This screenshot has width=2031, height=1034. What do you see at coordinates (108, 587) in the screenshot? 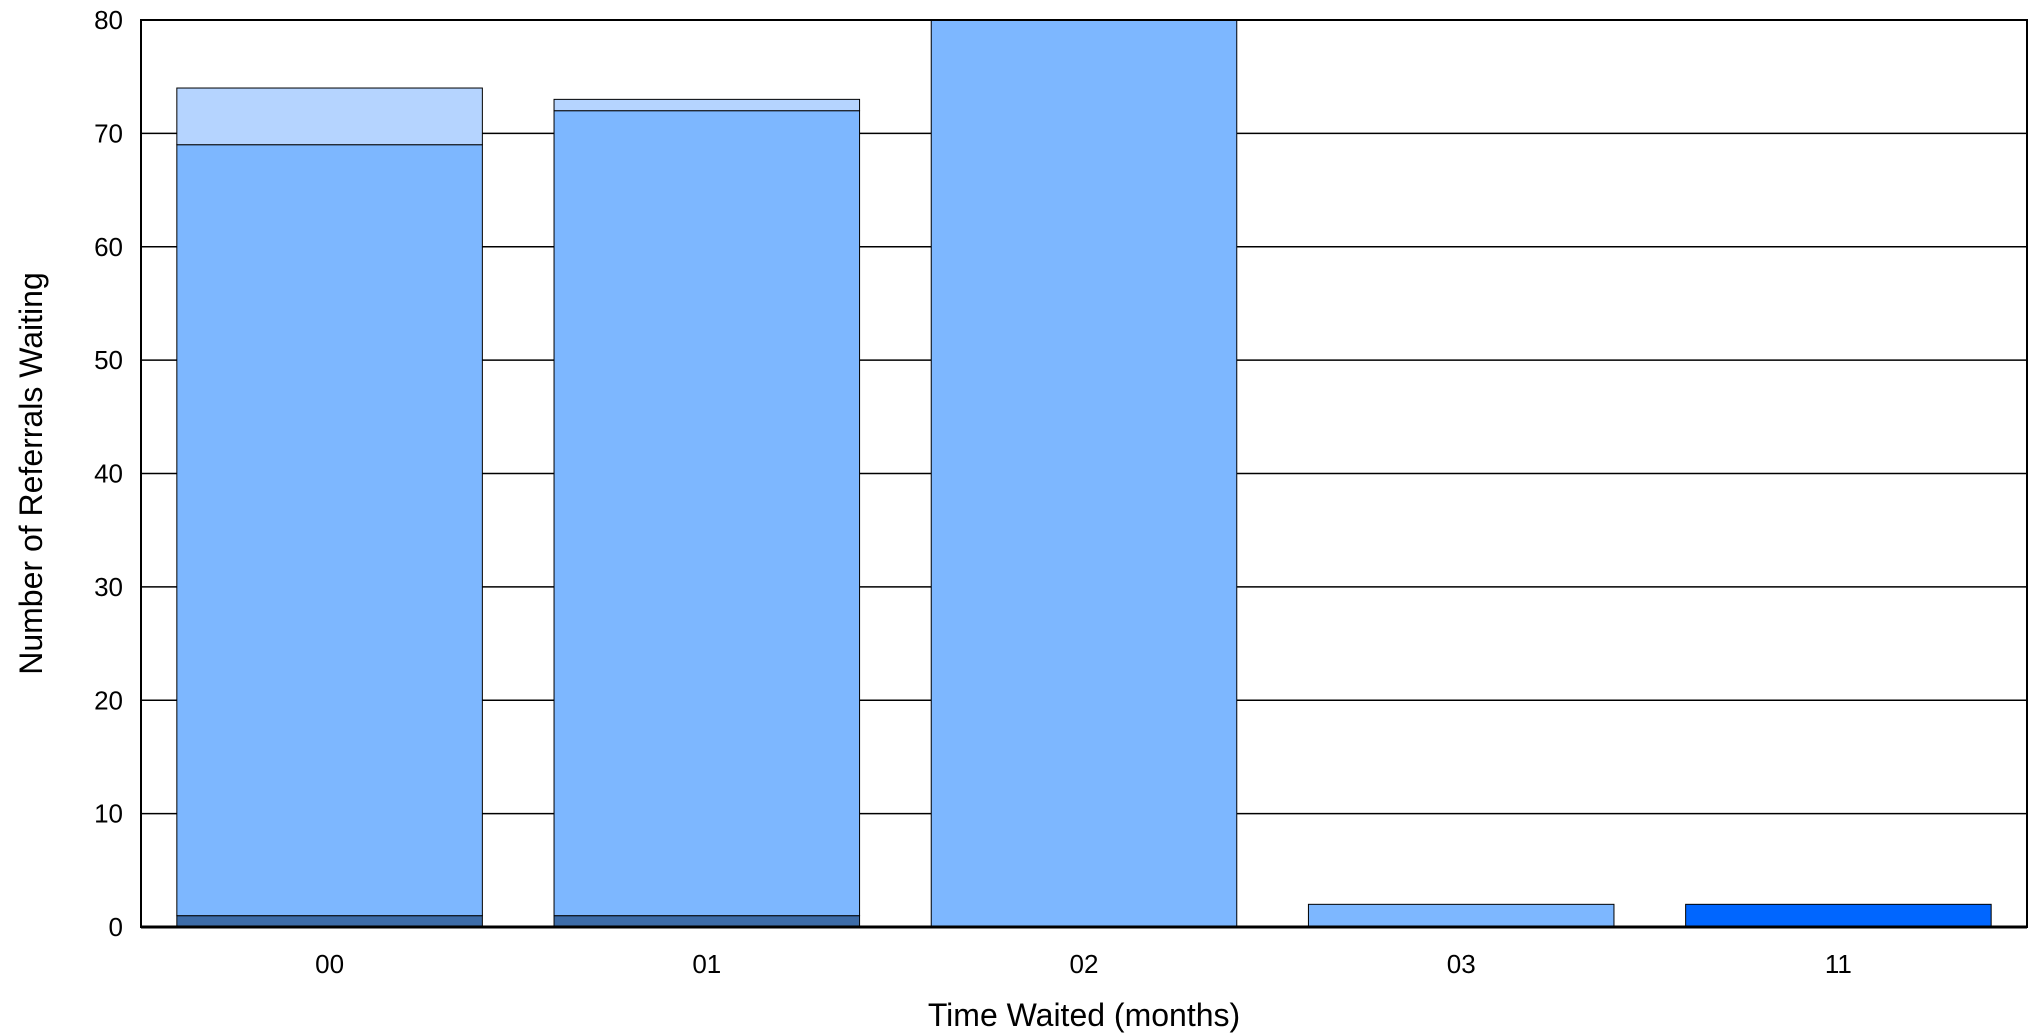
I see `y-tick-label: 30` at bounding box center [108, 587].